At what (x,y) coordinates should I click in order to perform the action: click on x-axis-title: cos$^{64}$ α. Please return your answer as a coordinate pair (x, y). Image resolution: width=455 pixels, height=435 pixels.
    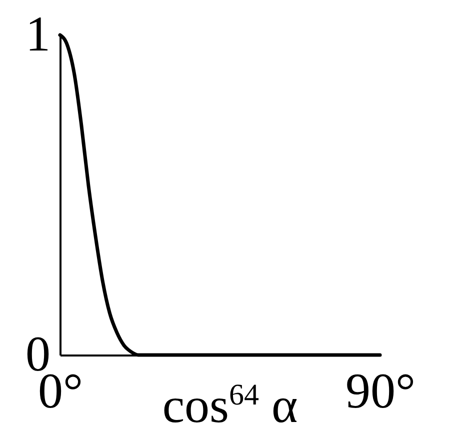
    Looking at the image, I should click on (230, 405).